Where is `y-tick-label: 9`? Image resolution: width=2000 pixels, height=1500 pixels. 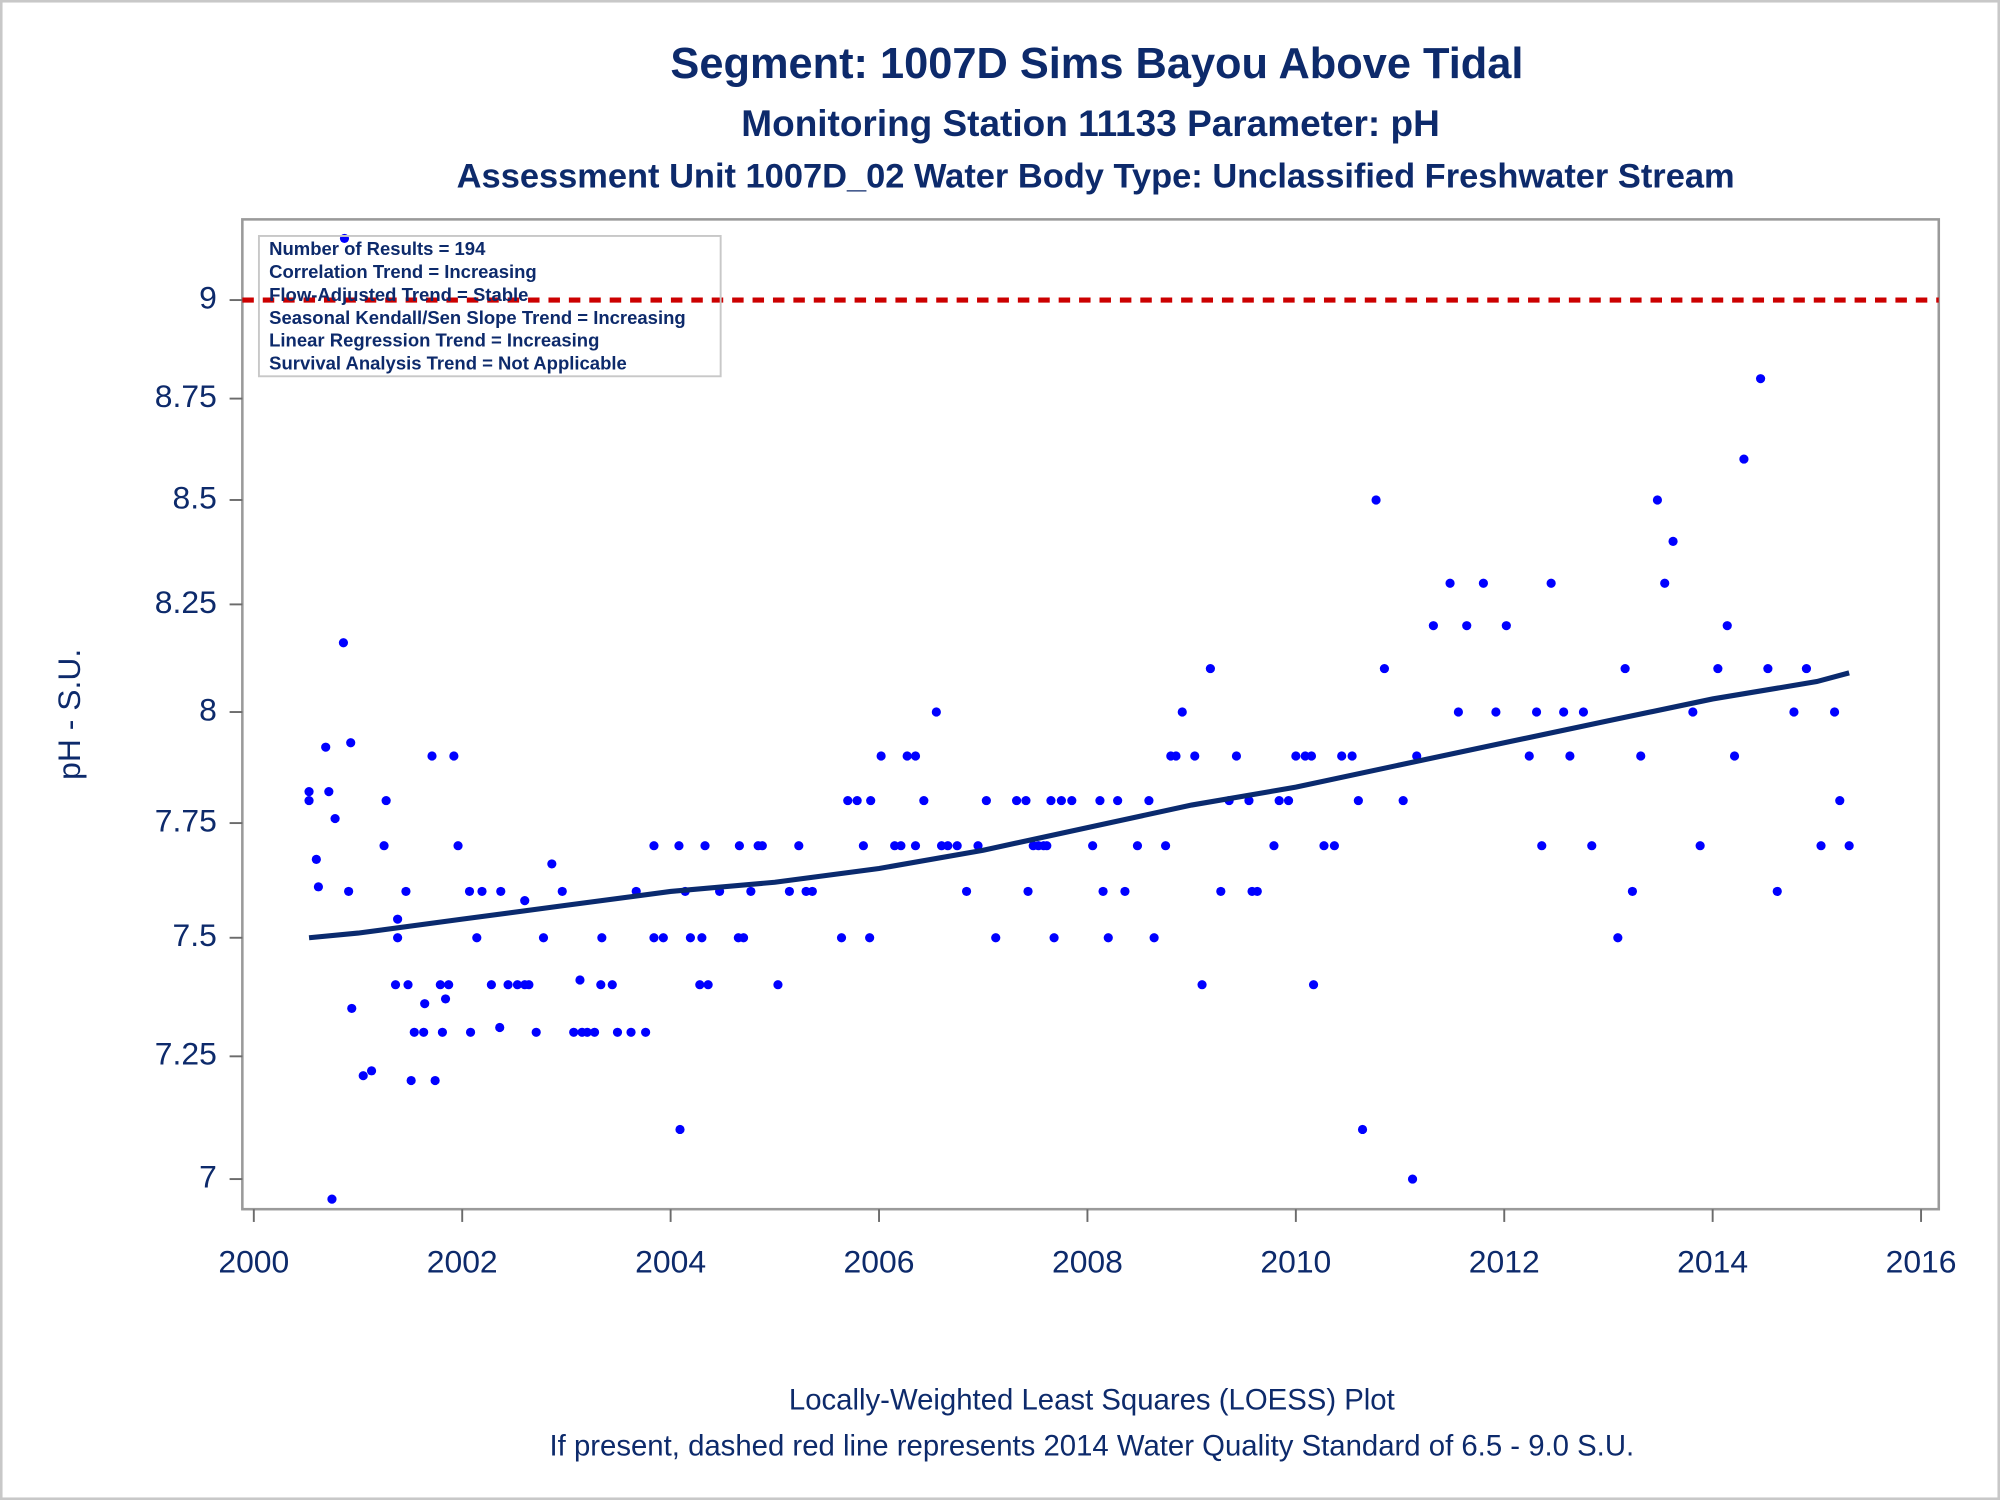
y-tick-label: 9 is located at coordinates (208, 297).